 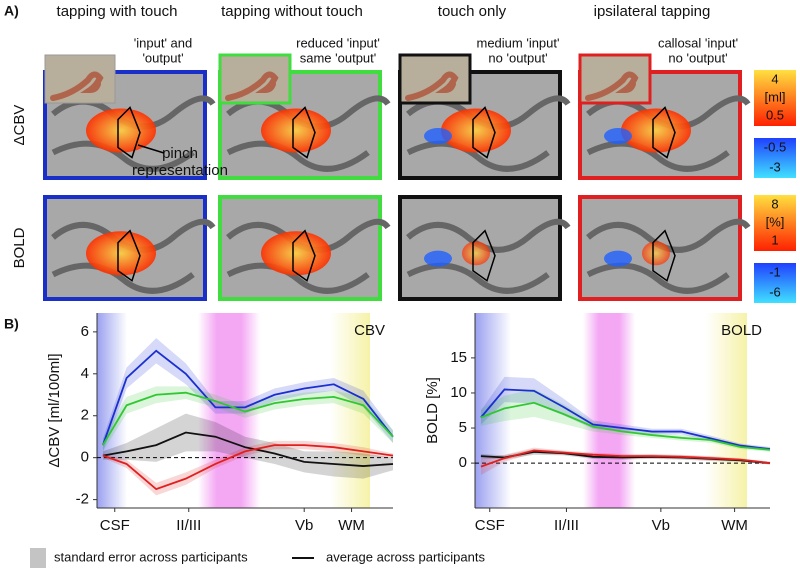 I want to click on y-axis-label: ΔCBV [ml/100ml], so click(x=54, y=410).